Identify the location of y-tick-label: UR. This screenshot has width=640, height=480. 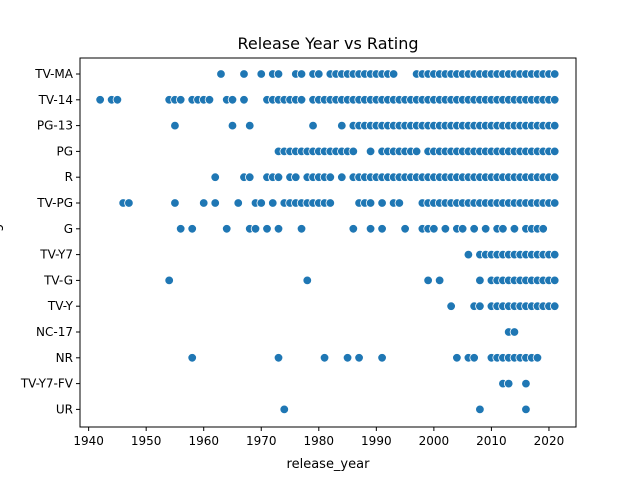
(64, 409).